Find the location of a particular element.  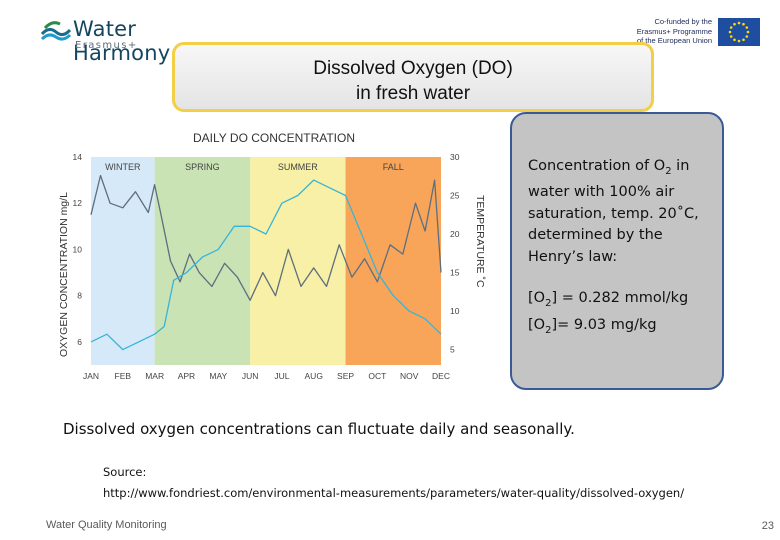

x-tick-label: JAN is located at coordinates (91, 376).